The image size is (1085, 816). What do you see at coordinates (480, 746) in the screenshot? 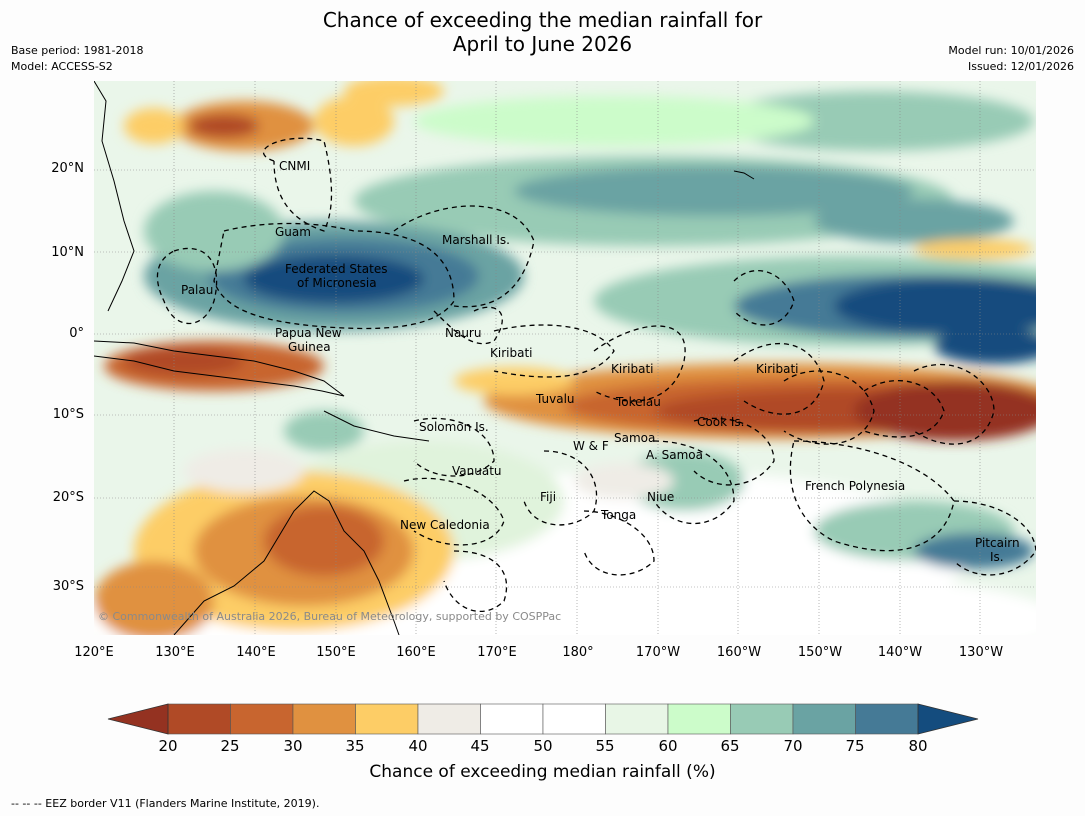
I see `colorbar-tick: 45` at bounding box center [480, 746].